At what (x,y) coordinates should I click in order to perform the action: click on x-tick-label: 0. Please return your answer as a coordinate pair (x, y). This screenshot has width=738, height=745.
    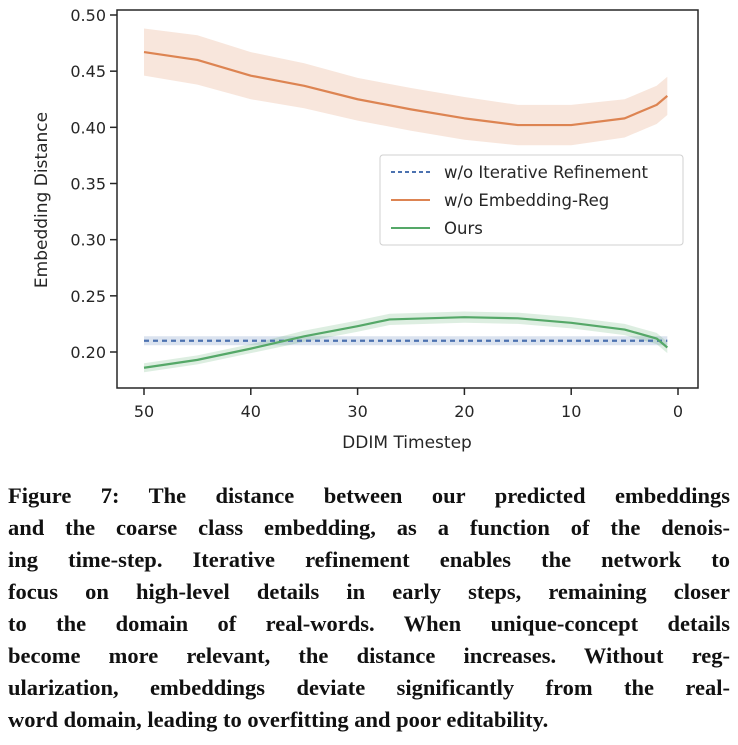
    Looking at the image, I should click on (678, 411).